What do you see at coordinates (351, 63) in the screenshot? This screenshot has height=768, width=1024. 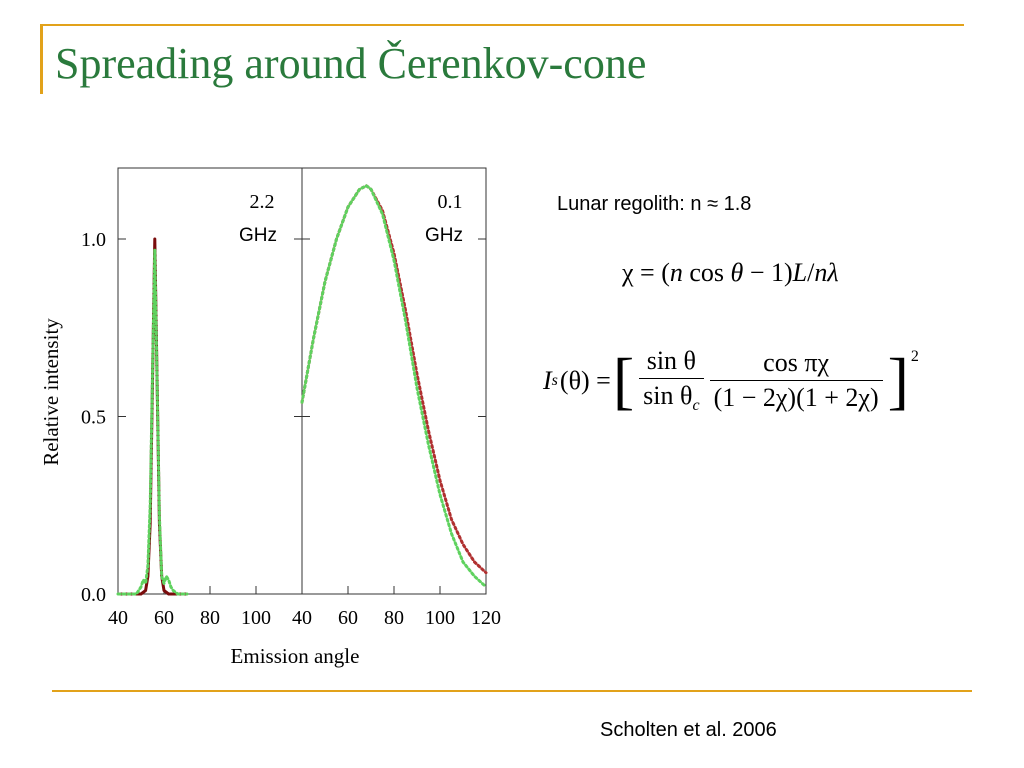 I see `slide-title: Spreading around Čerenkov-cone` at bounding box center [351, 63].